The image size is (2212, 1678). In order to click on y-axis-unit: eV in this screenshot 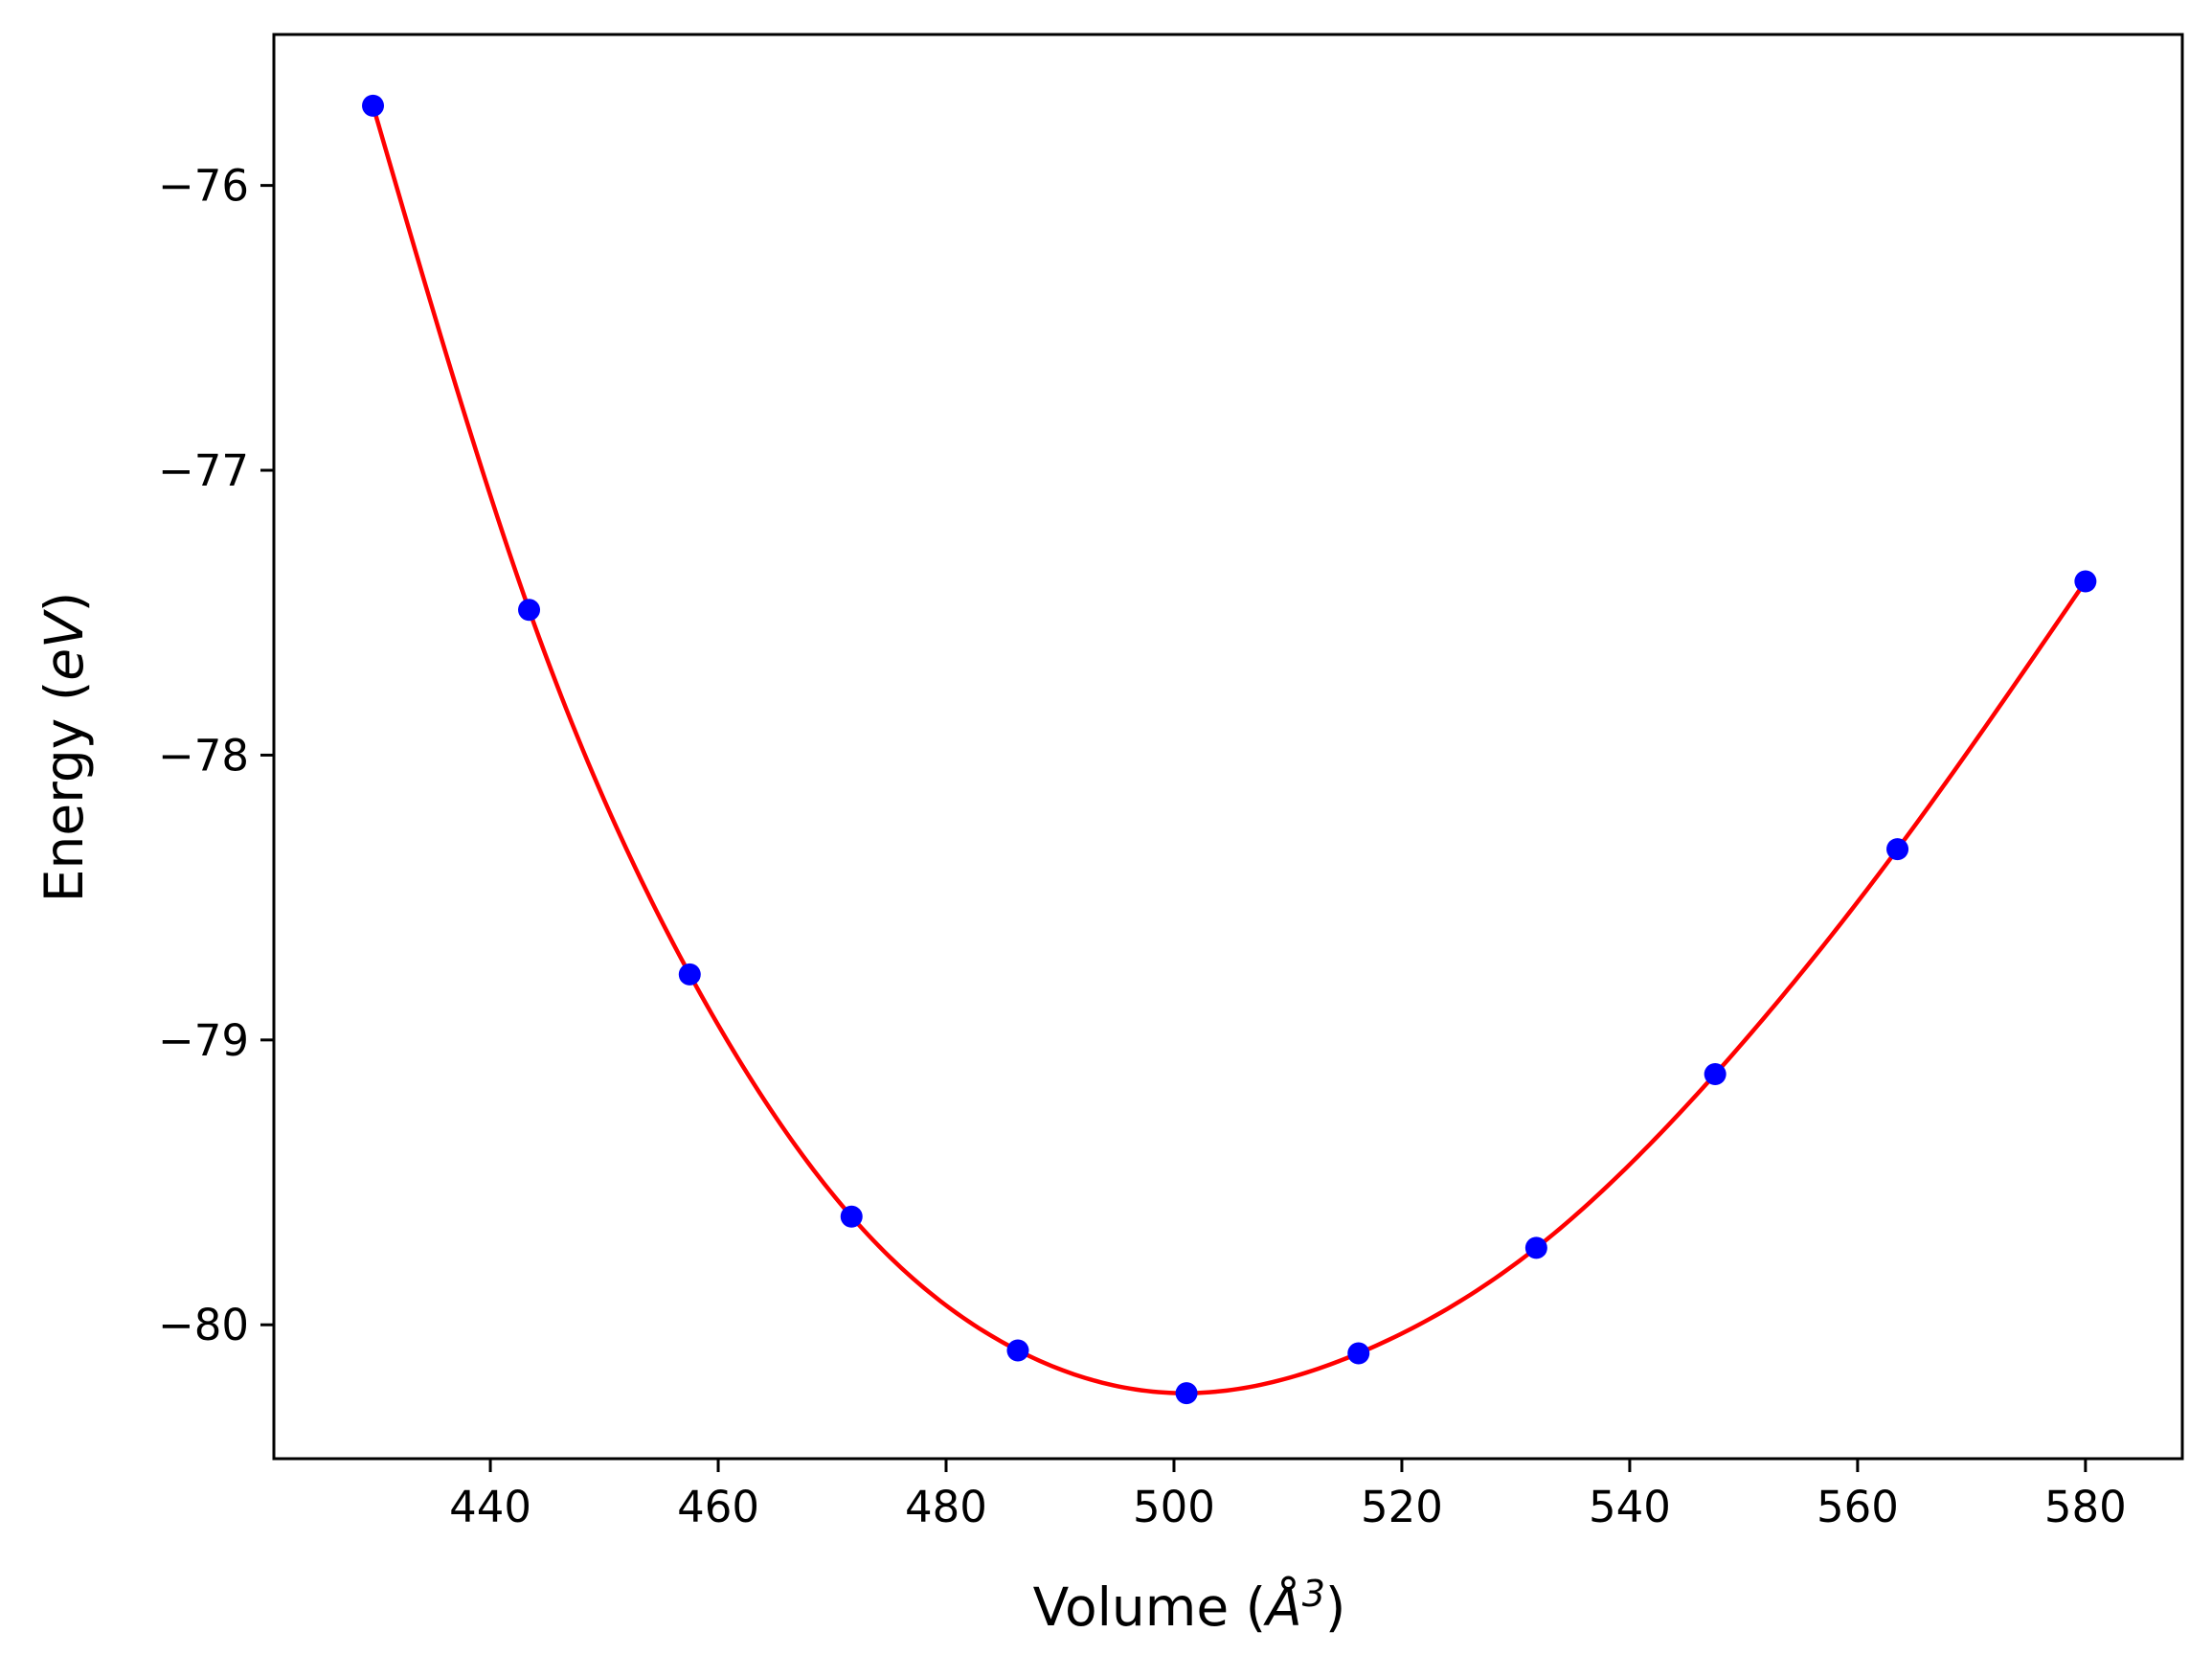, I will do `click(64, 645)`.